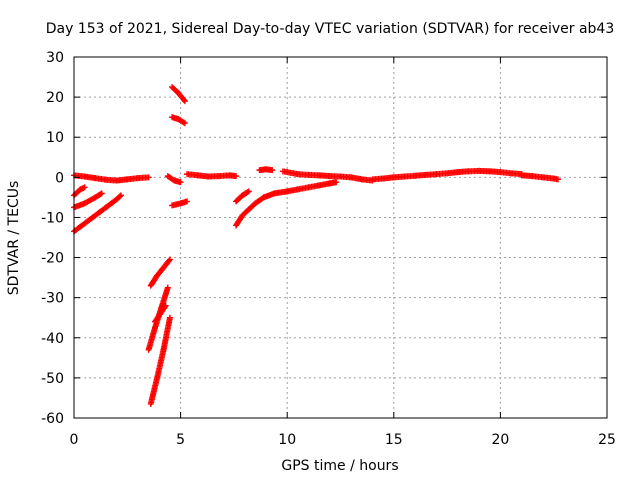  I want to click on y-tick-label: -30, so click(52, 299).